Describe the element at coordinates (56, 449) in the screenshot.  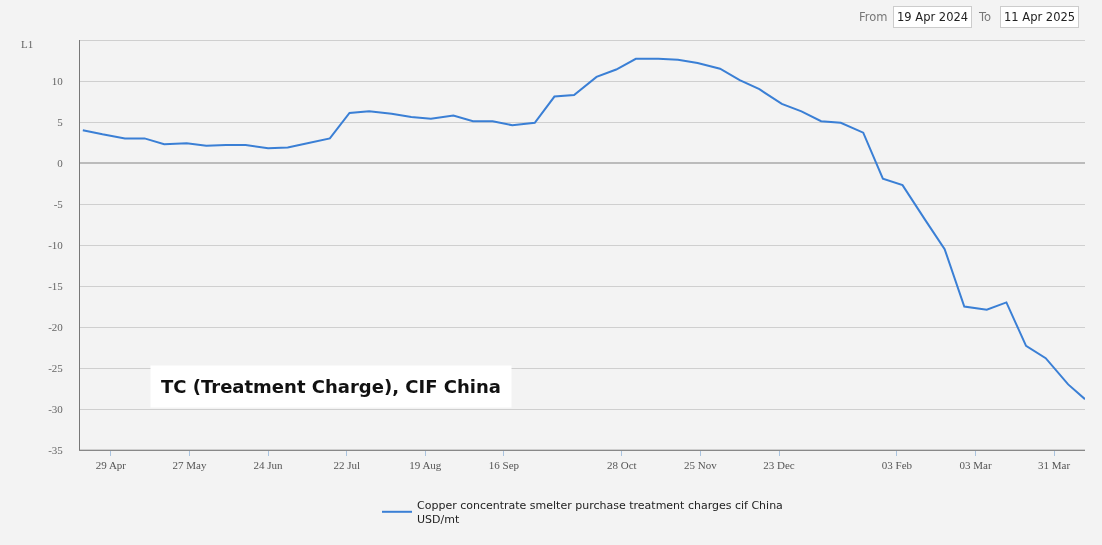
I see `y-tick-label: -35` at that location.